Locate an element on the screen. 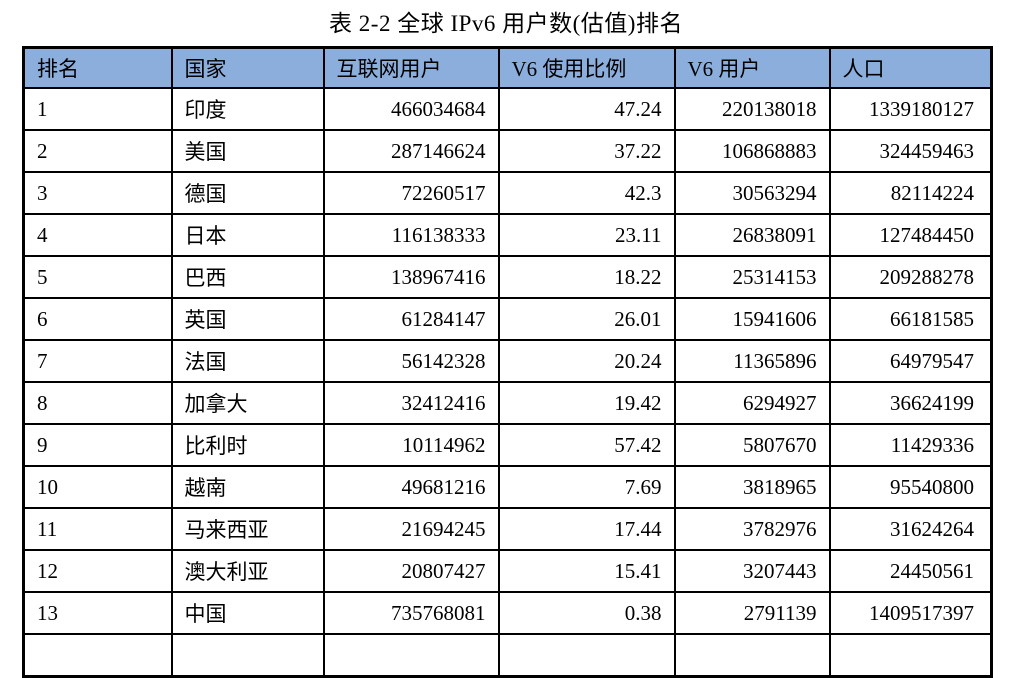 This screenshot has width=1024, height=678. cell-v6-users is located at coordinates (752, 655).